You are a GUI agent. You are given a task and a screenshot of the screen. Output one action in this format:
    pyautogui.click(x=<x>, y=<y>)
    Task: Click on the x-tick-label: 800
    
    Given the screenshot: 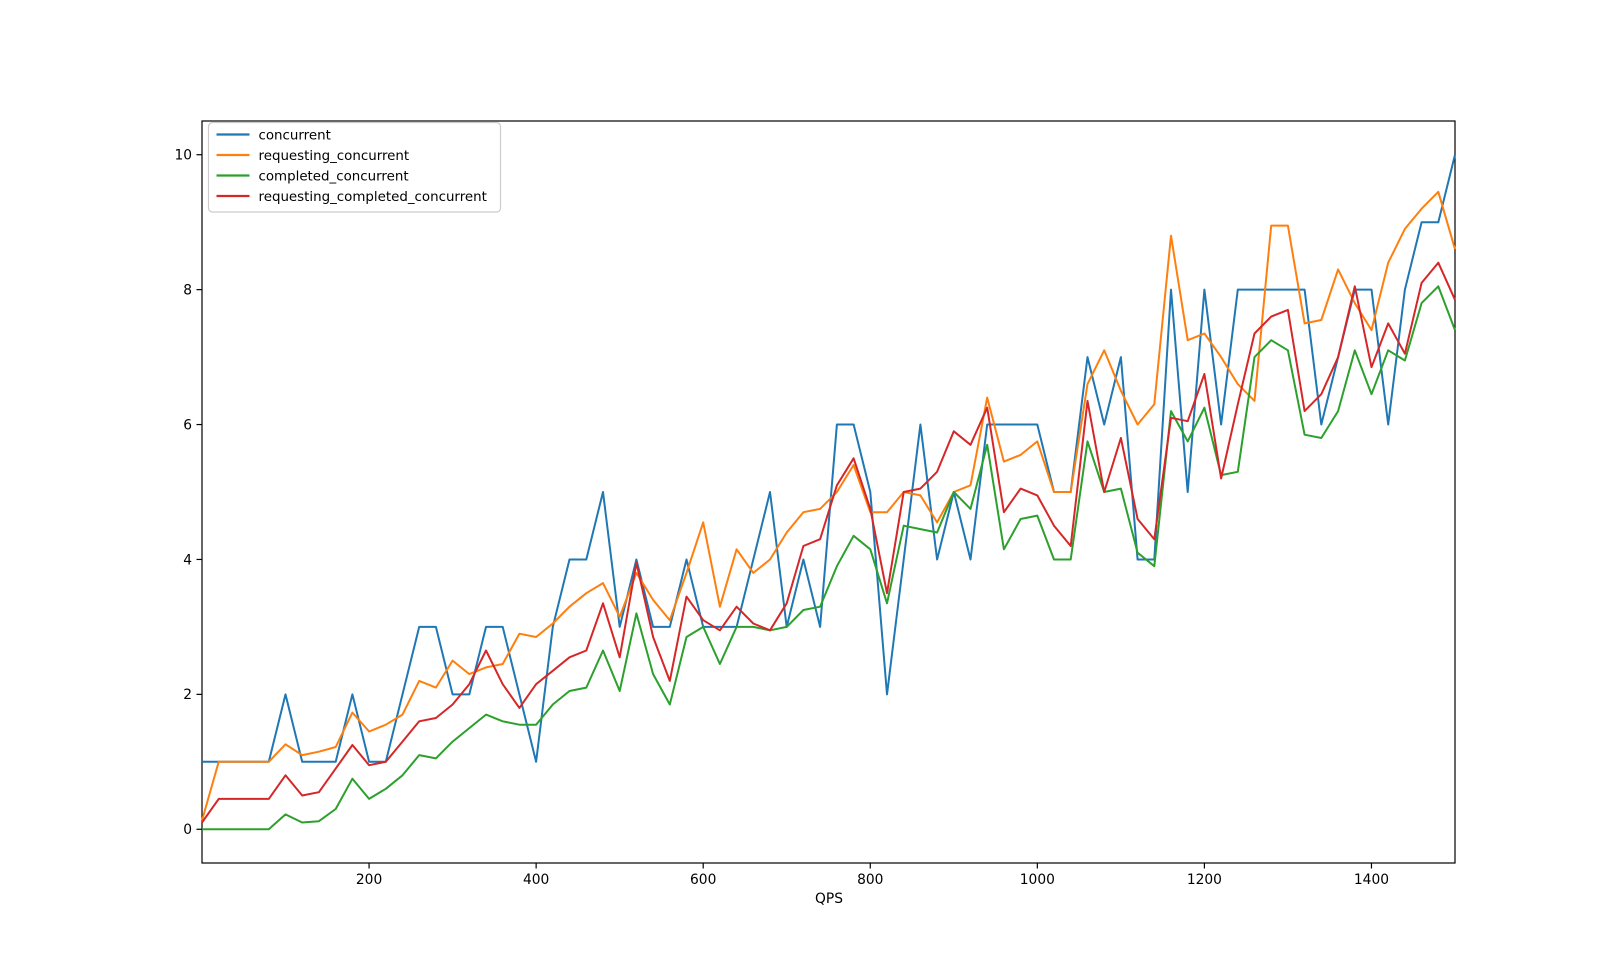 What is the action you would take?
    pyautogui.click(x=870, y=880)
    